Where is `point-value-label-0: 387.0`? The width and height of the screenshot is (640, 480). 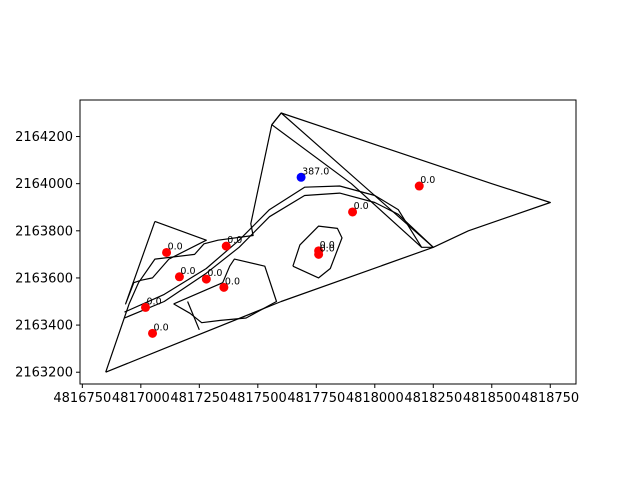
point-value-label-0: 387.0 is located at coordinates (315, 171).